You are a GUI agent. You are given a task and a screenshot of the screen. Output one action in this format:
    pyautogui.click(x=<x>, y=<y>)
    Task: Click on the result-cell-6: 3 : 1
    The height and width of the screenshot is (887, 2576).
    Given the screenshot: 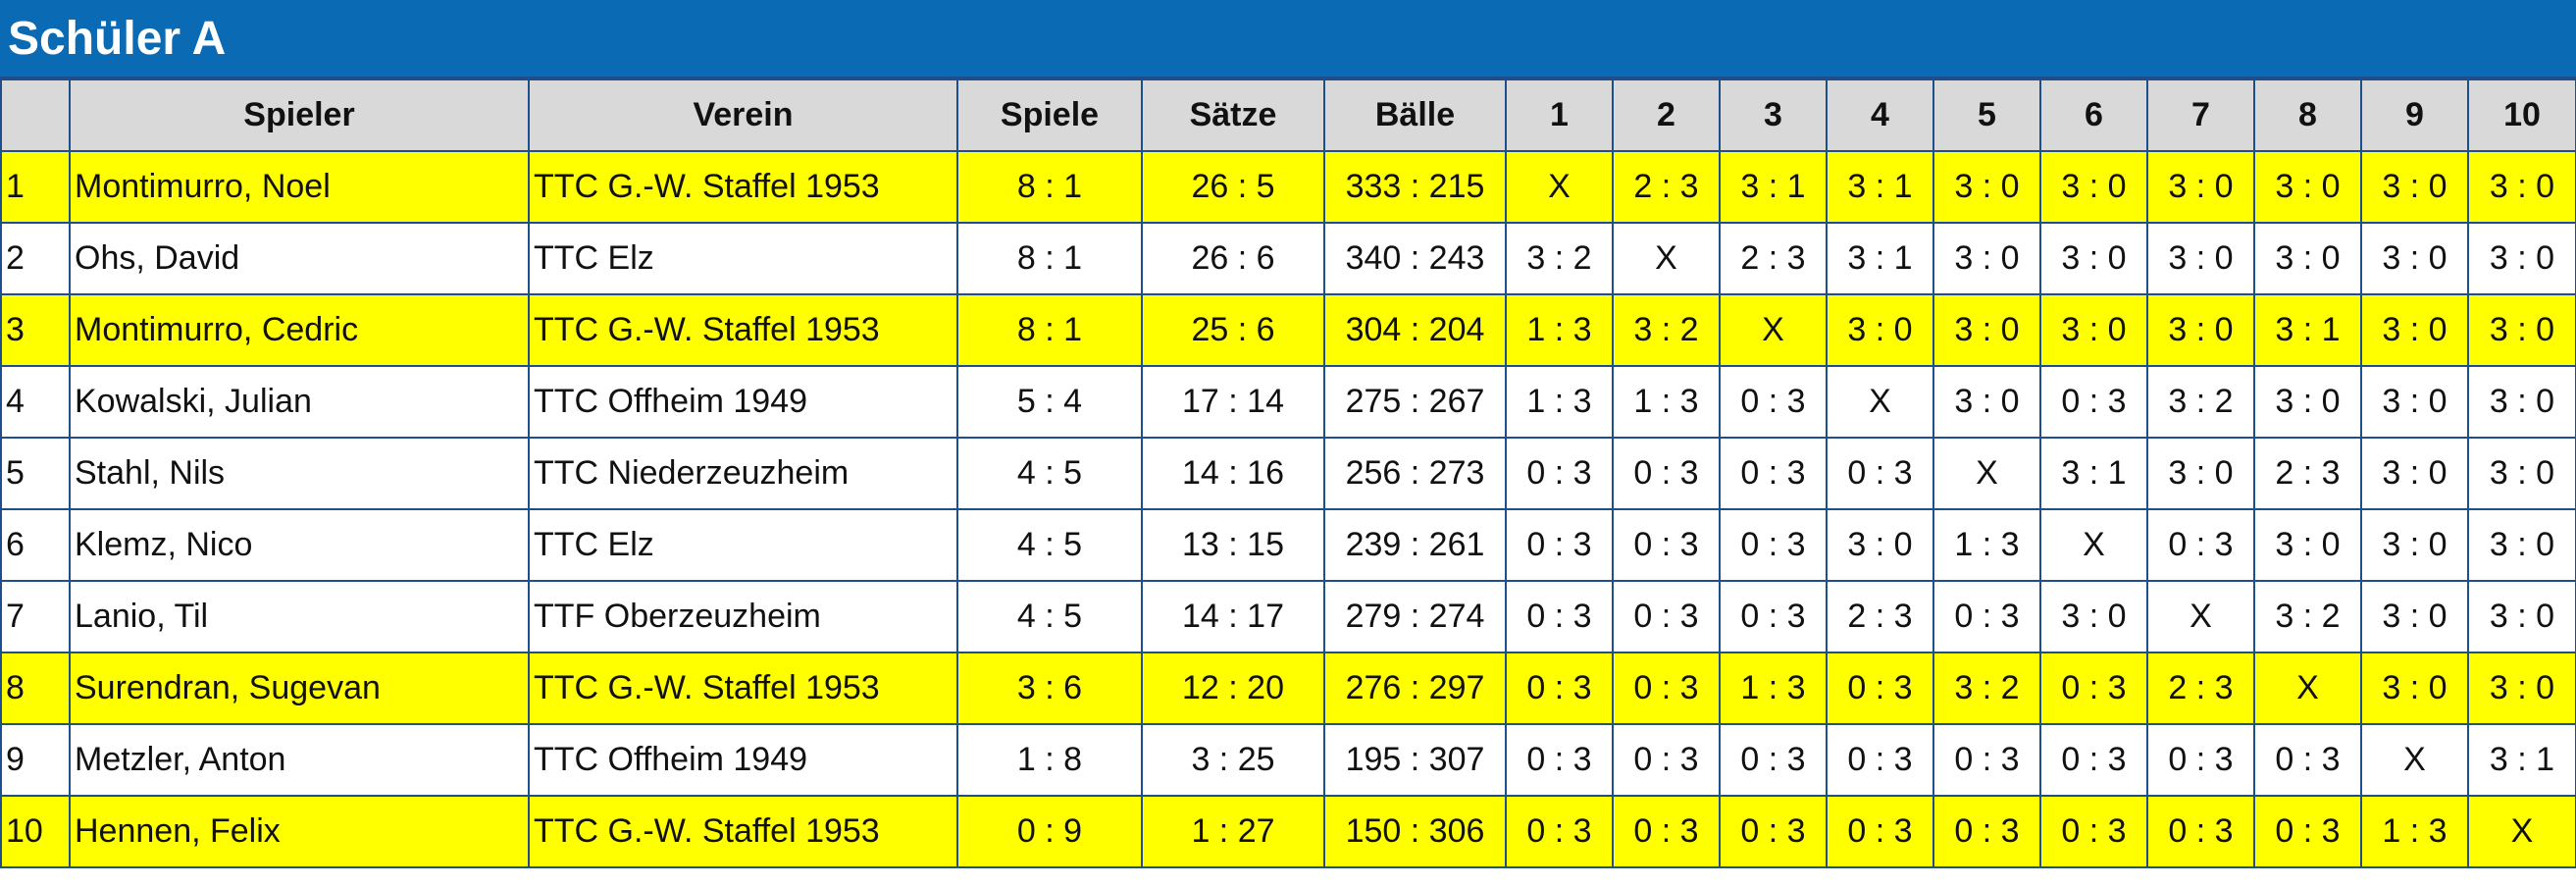 What is the action you would take?
    pyautogui.click(x=2093, y=474)
    